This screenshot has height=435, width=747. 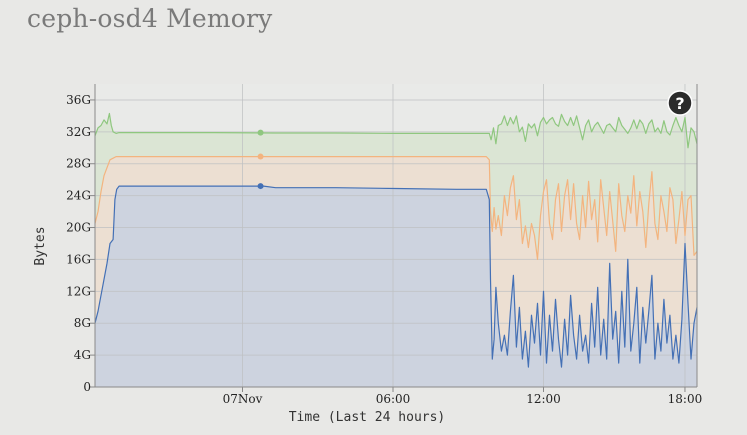 I want to click on y-tick-label: 32G, so click(x=78, y=132).